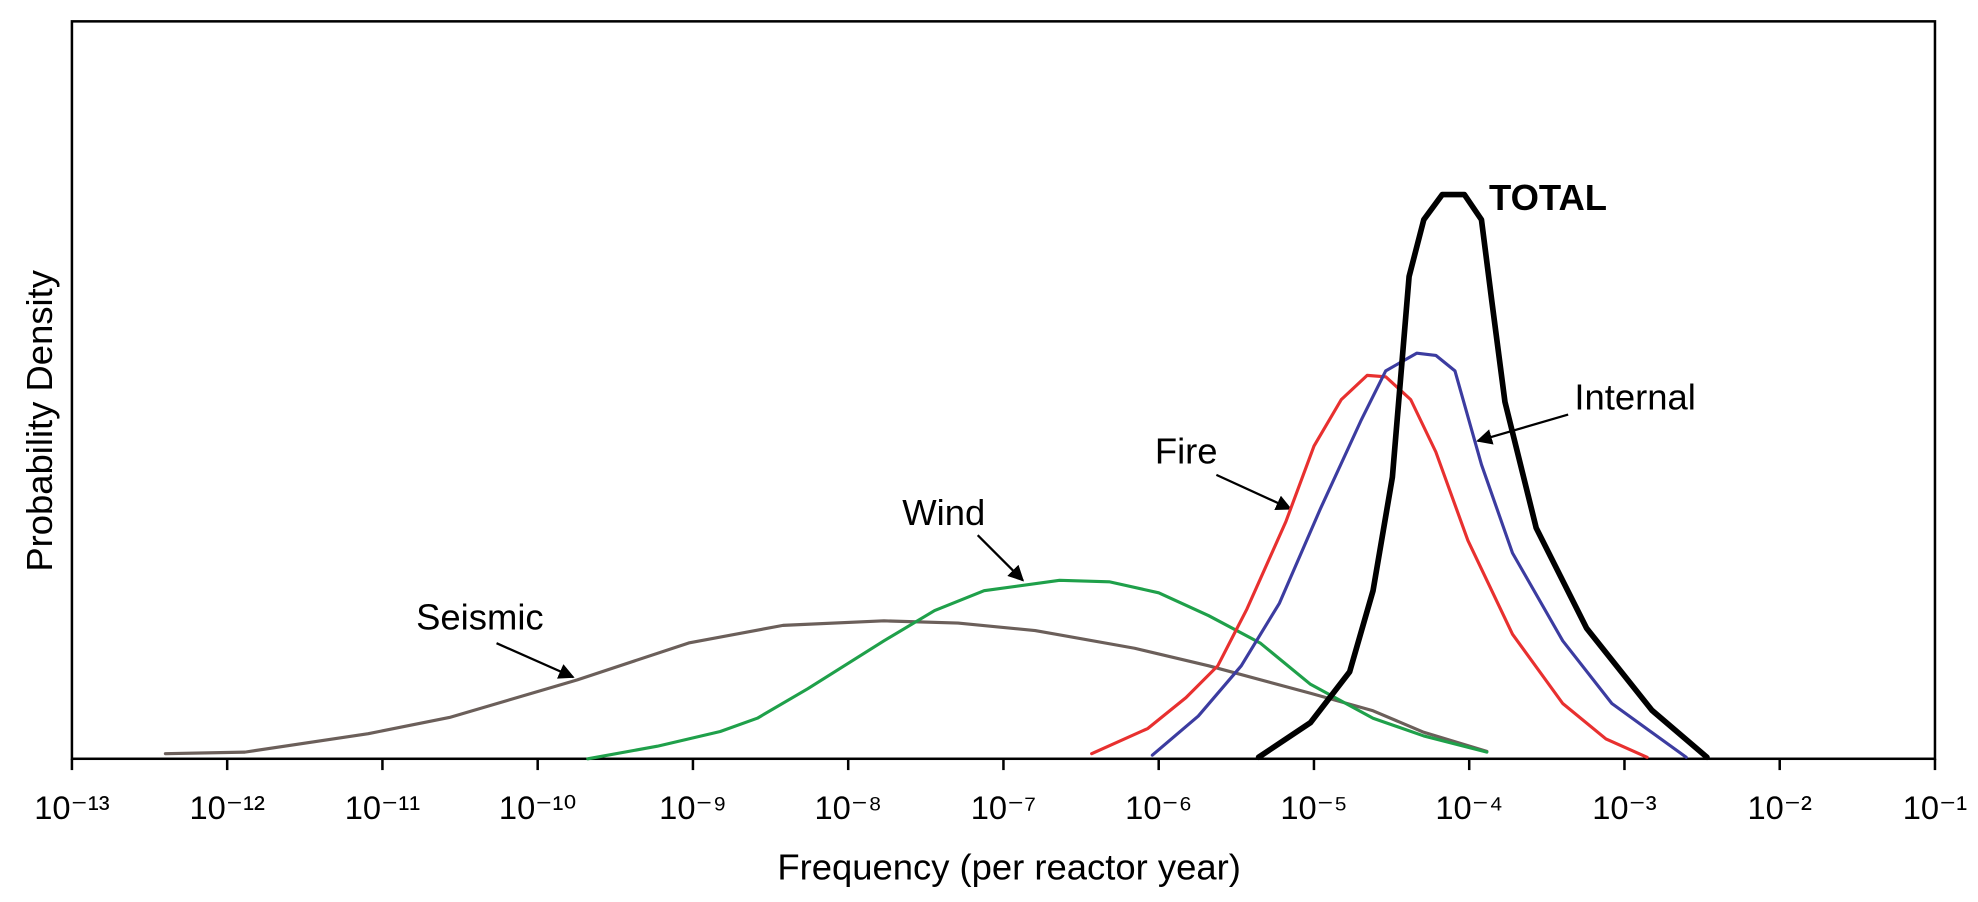  Describe the element at coordinates (480, 616) in the screenshot. I see `series-label: Seismic` at that location.